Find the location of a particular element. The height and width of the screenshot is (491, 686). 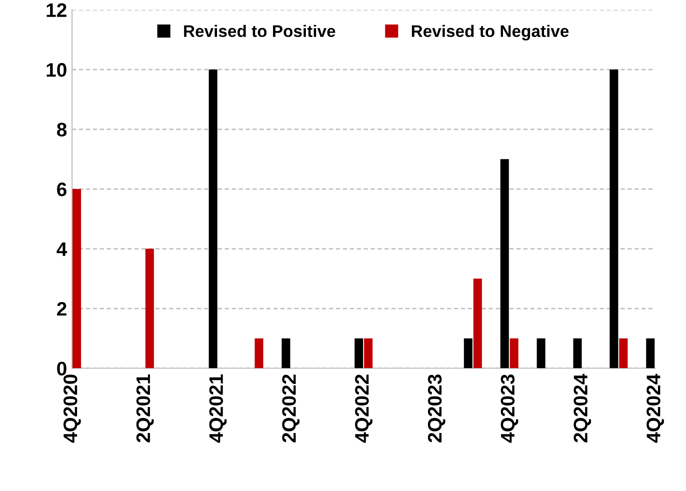

legend-label: Revised to Negative is located at coordinates (490, 32).